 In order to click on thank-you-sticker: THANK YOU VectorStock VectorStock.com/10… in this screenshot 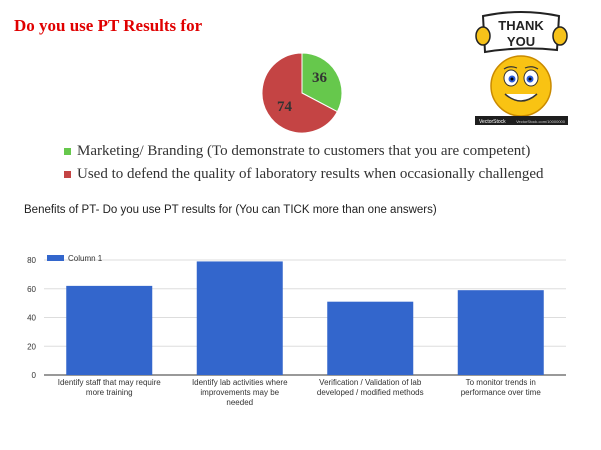, I will do `click(521, 66)`.